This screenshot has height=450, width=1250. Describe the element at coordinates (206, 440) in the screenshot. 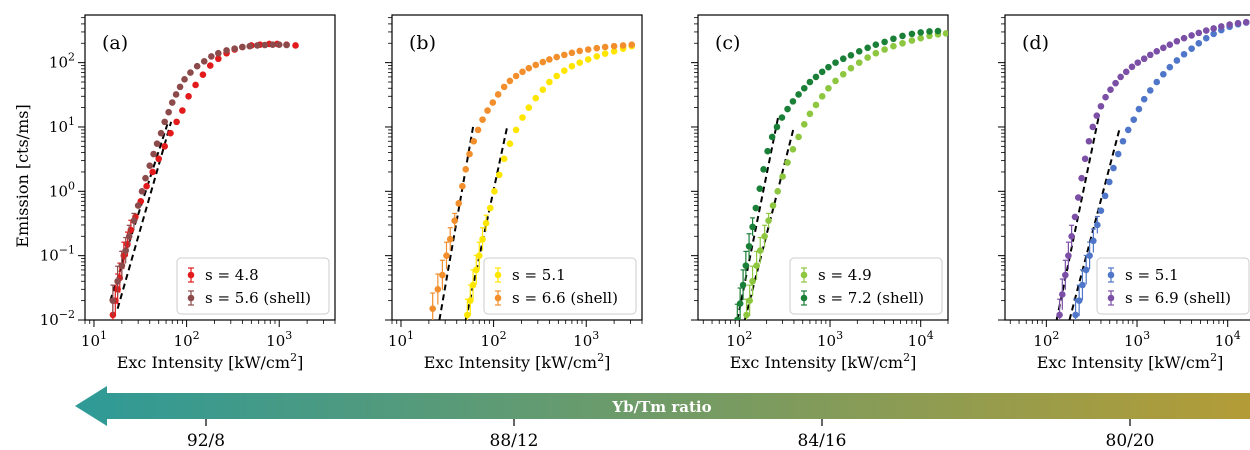

I see `ratio-tick-label: 92/8` at that location.